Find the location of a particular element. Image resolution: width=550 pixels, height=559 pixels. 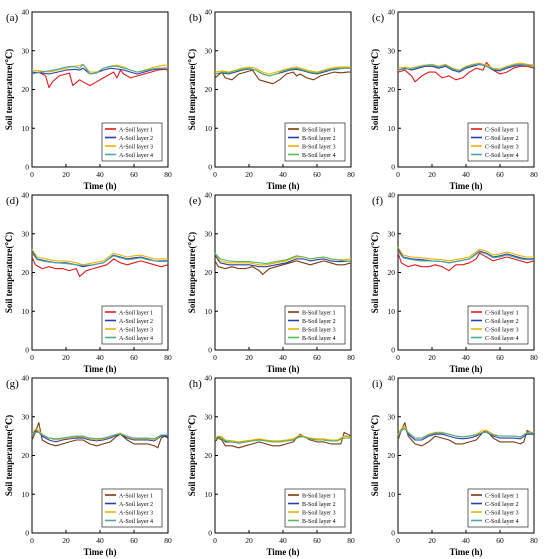

legend-label-1: B-Soil layer 1 is located at coordinates (319, 496).